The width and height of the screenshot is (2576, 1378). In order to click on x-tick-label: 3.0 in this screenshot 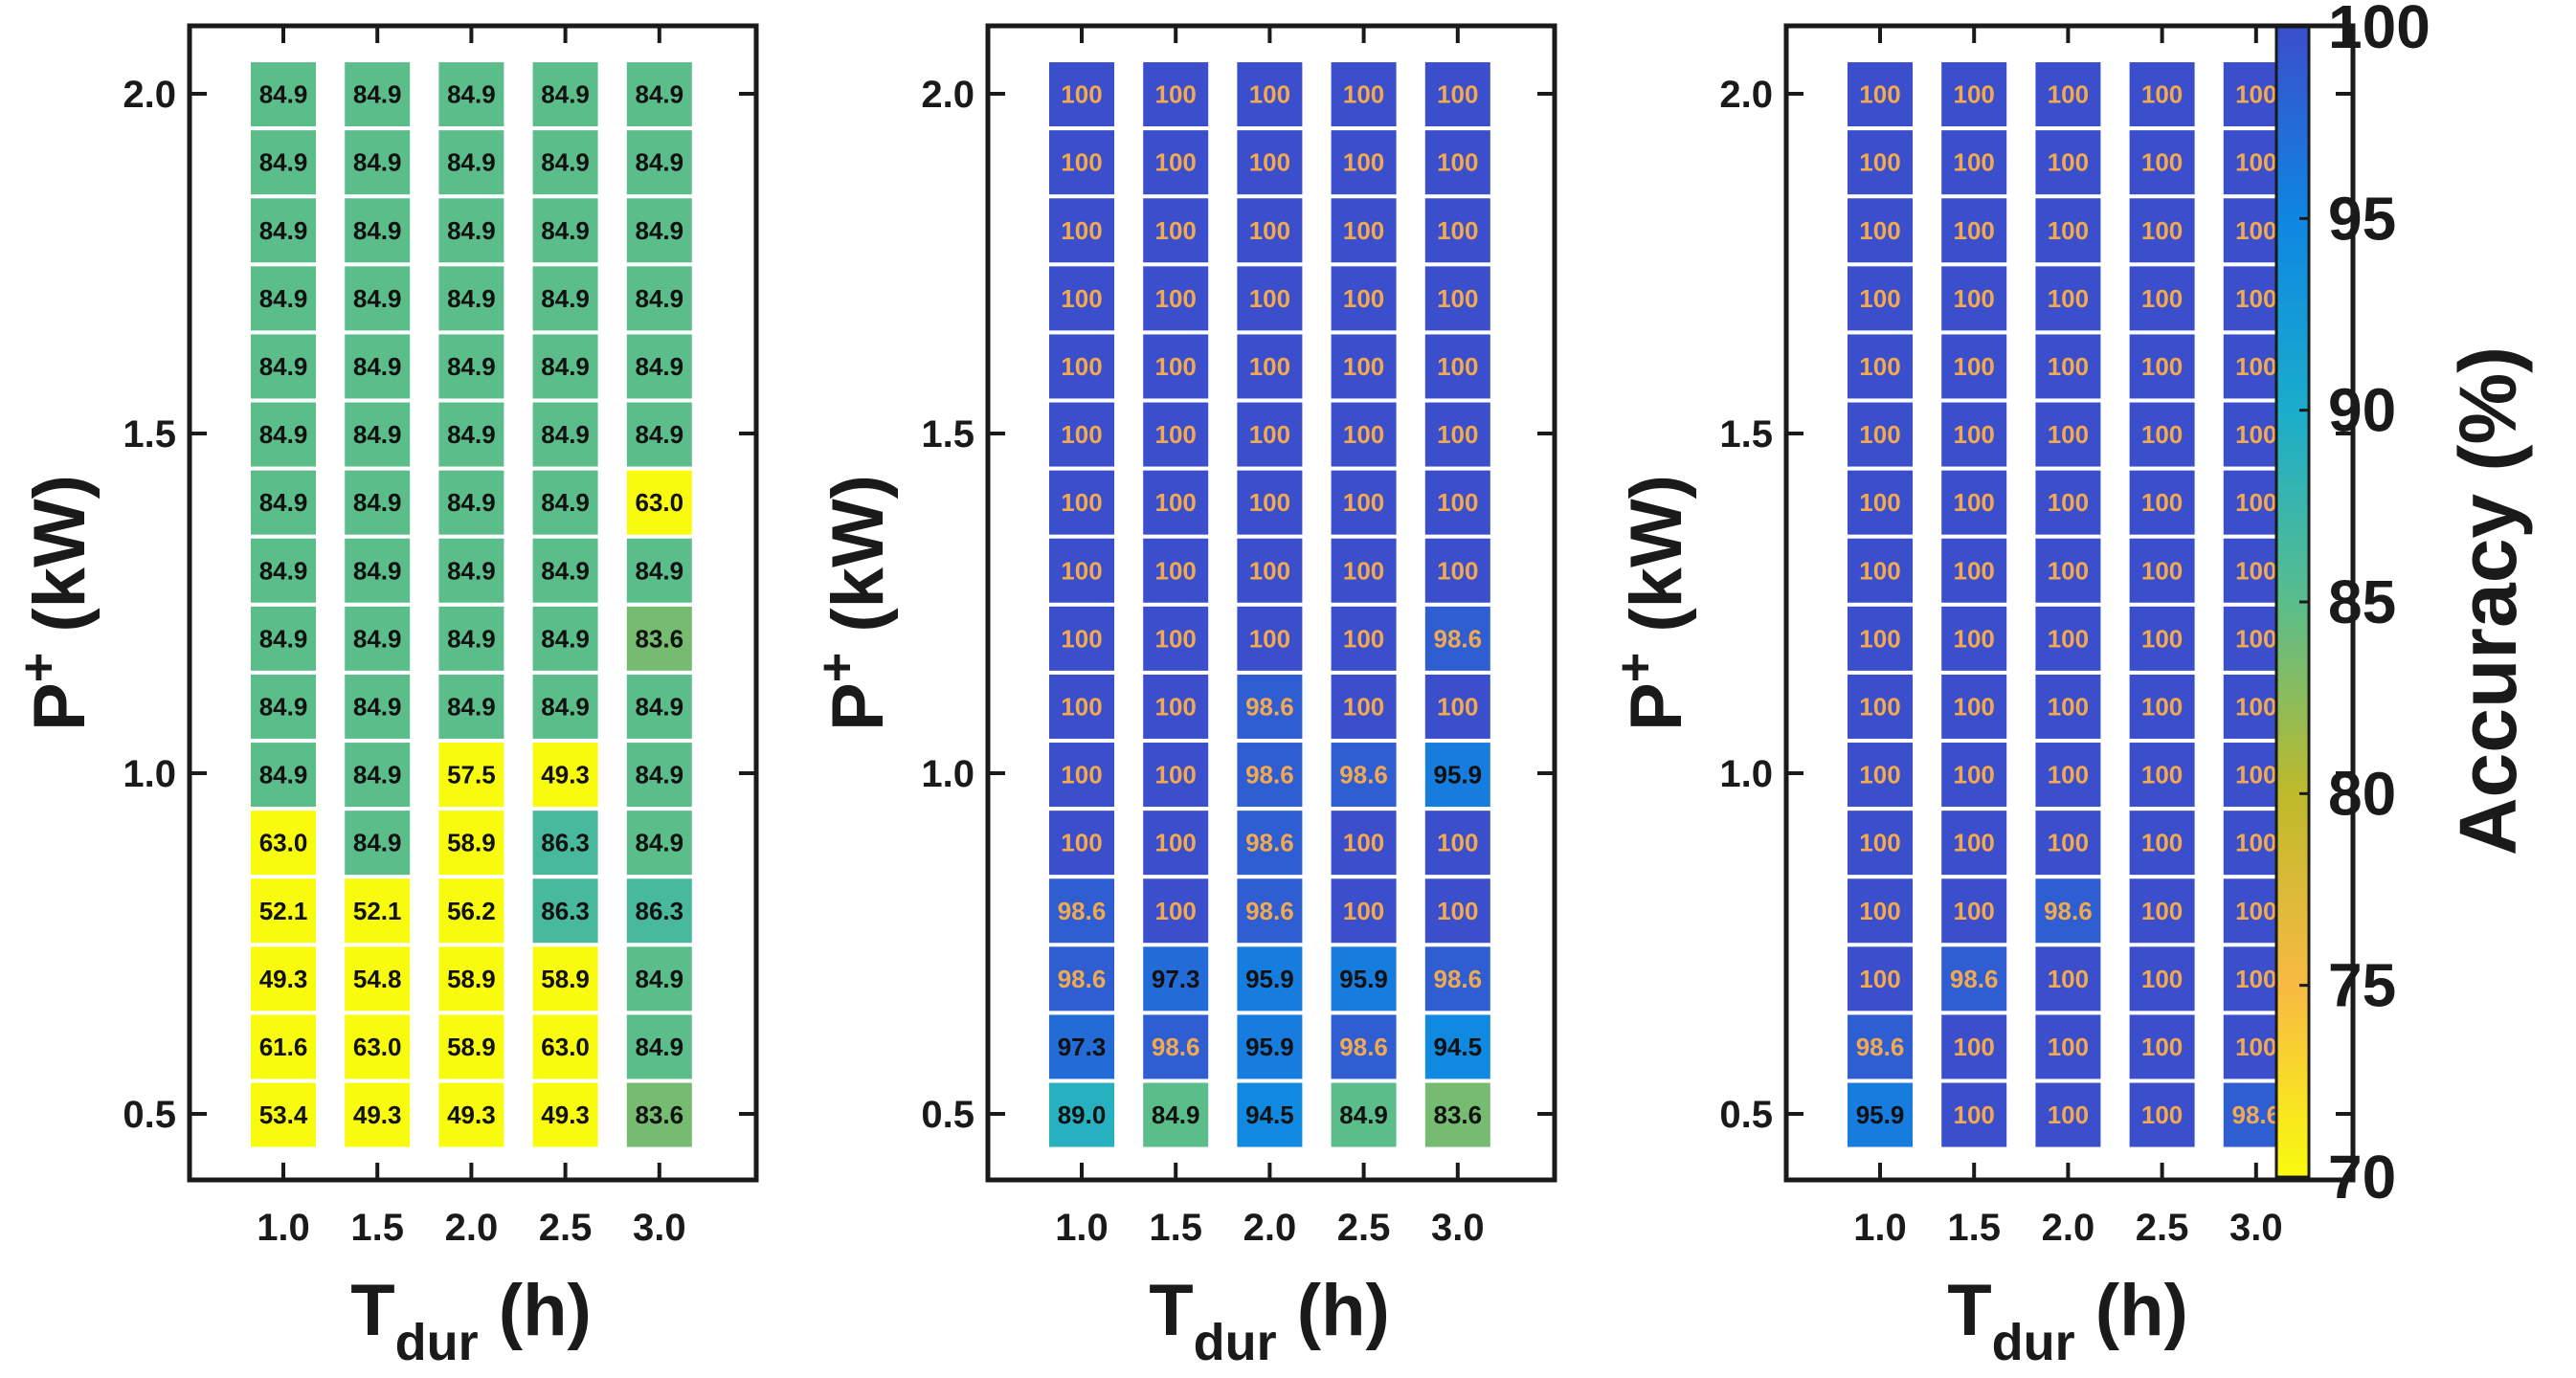, I will do `click(660, 1228)`.